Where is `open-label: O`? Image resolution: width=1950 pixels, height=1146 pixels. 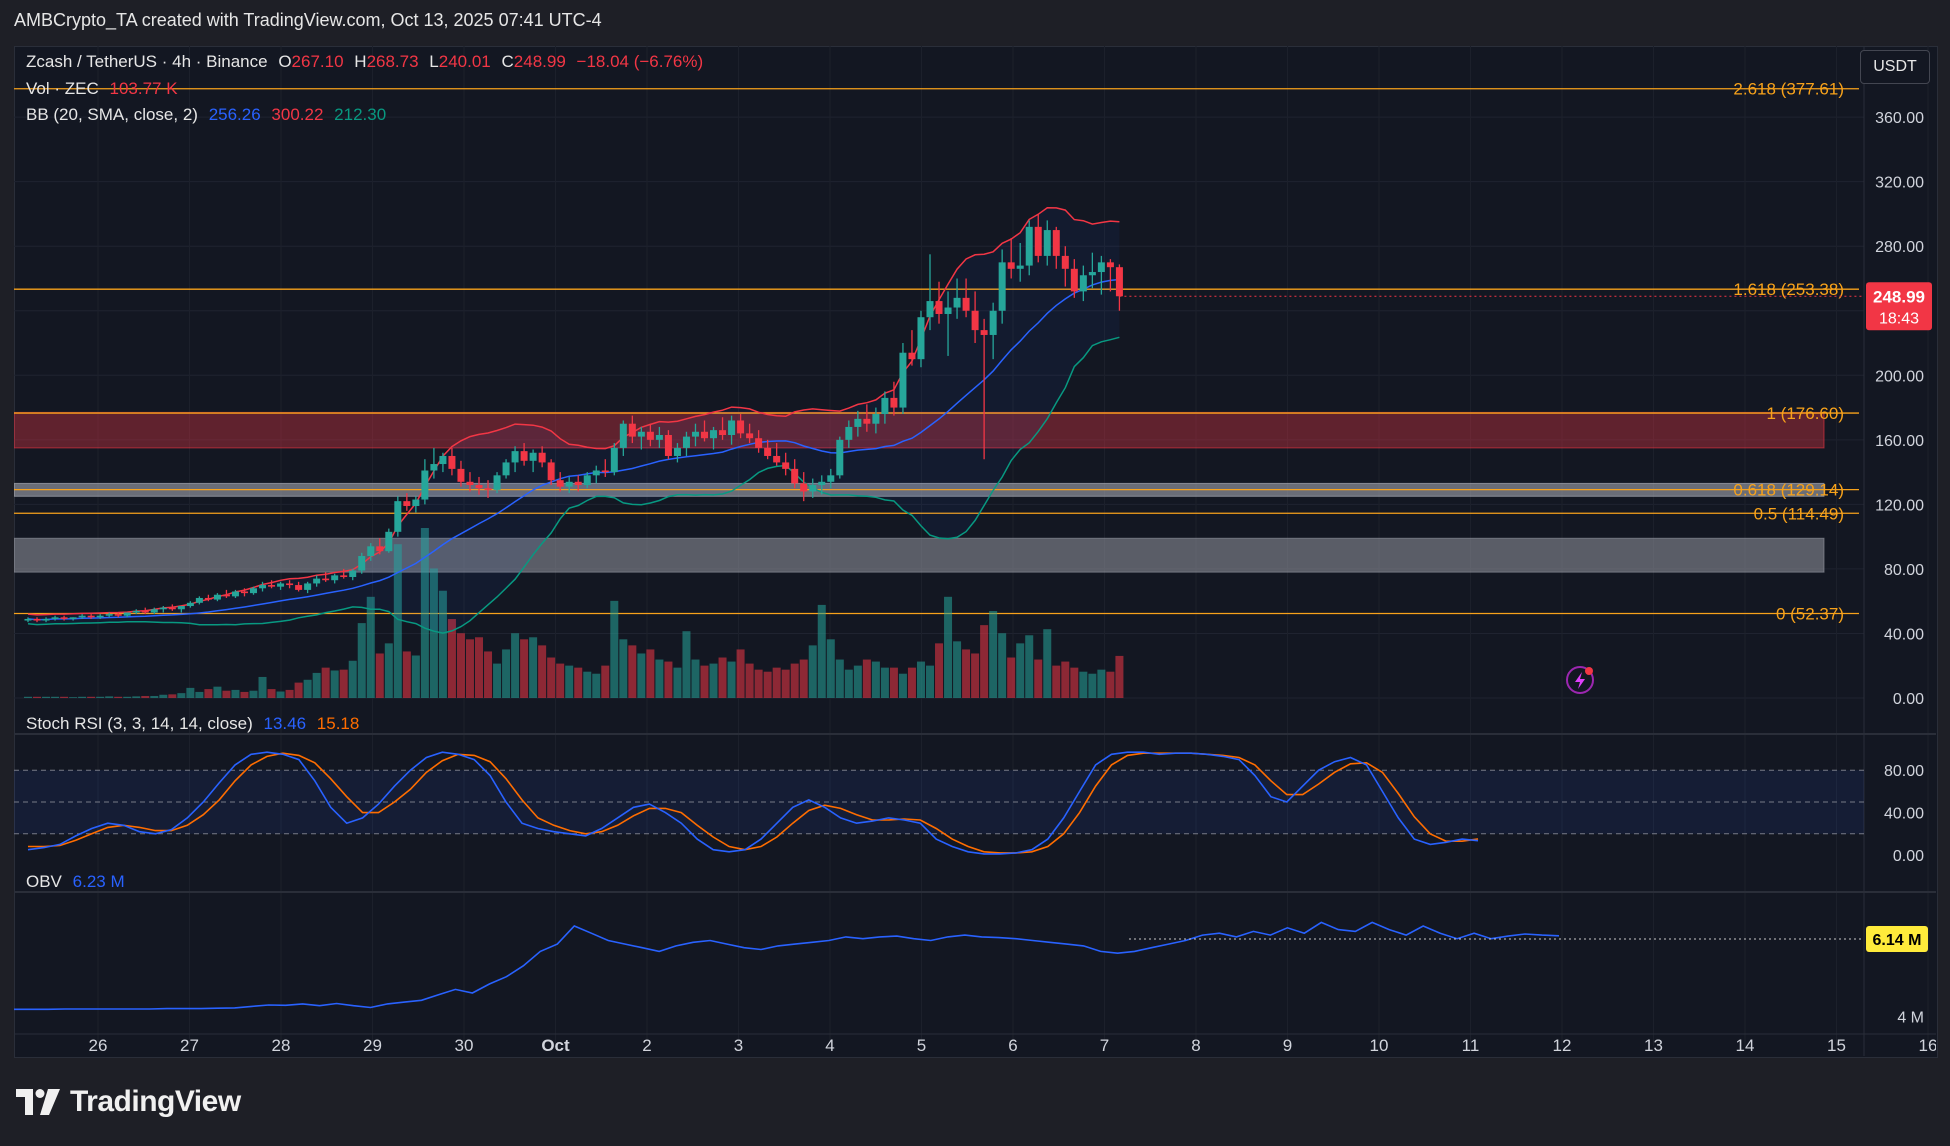 open-label: O is located at coordinates (285, 61).